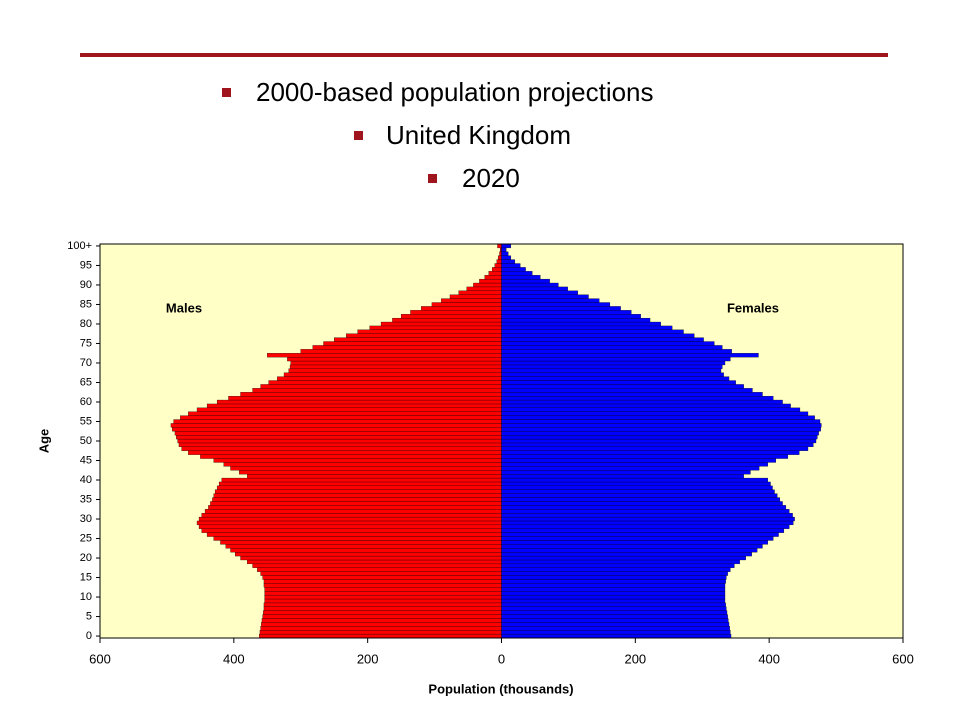  Describe the element at coordinates (86, 499) in the screenshot. I see `y-tick-label: 35` at that location.